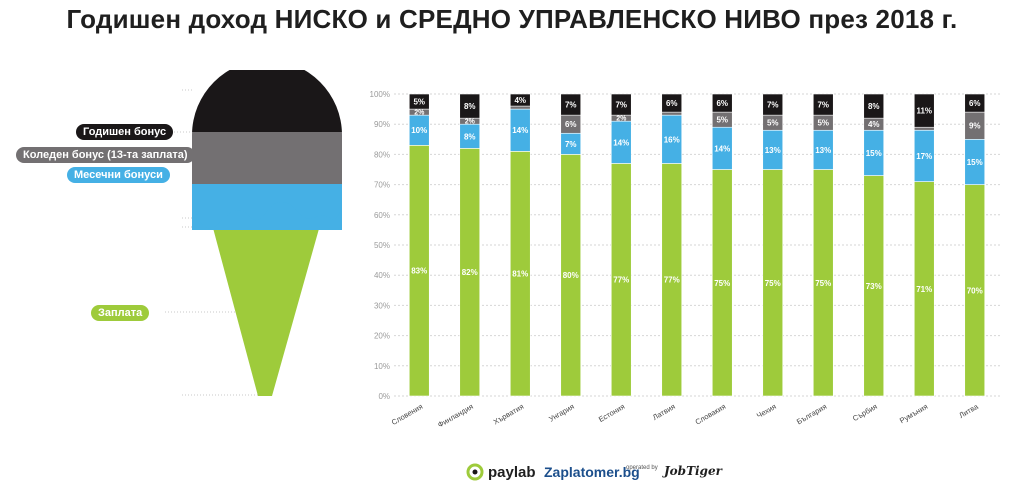  I want to click on category-label: Унгария, so click(561, 413).